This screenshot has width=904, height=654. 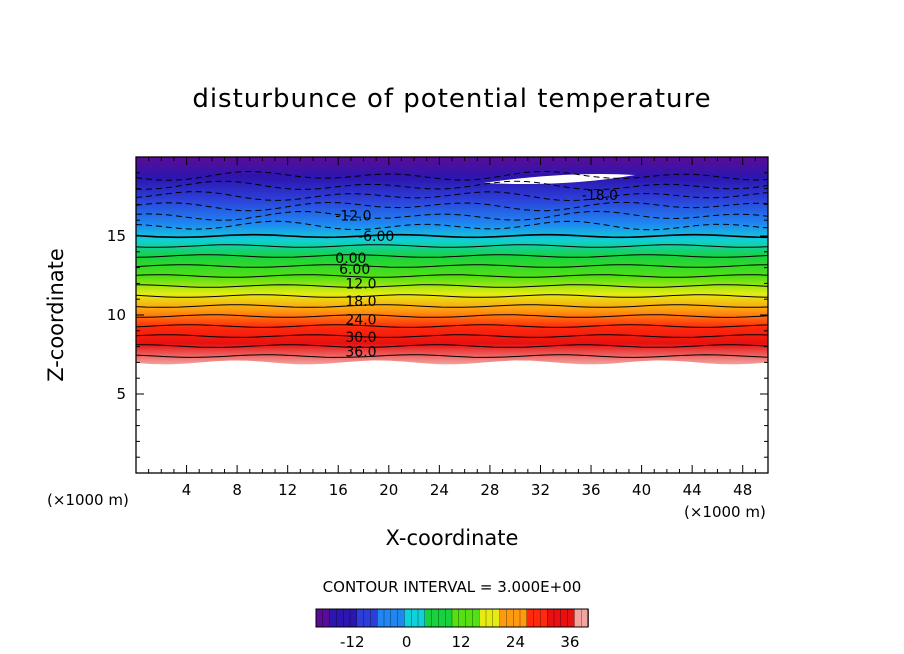 What do you see at coordinates (237, 490) in the screenshot?
I see `x-tick-label: 8` at bounding box center [237, 490].